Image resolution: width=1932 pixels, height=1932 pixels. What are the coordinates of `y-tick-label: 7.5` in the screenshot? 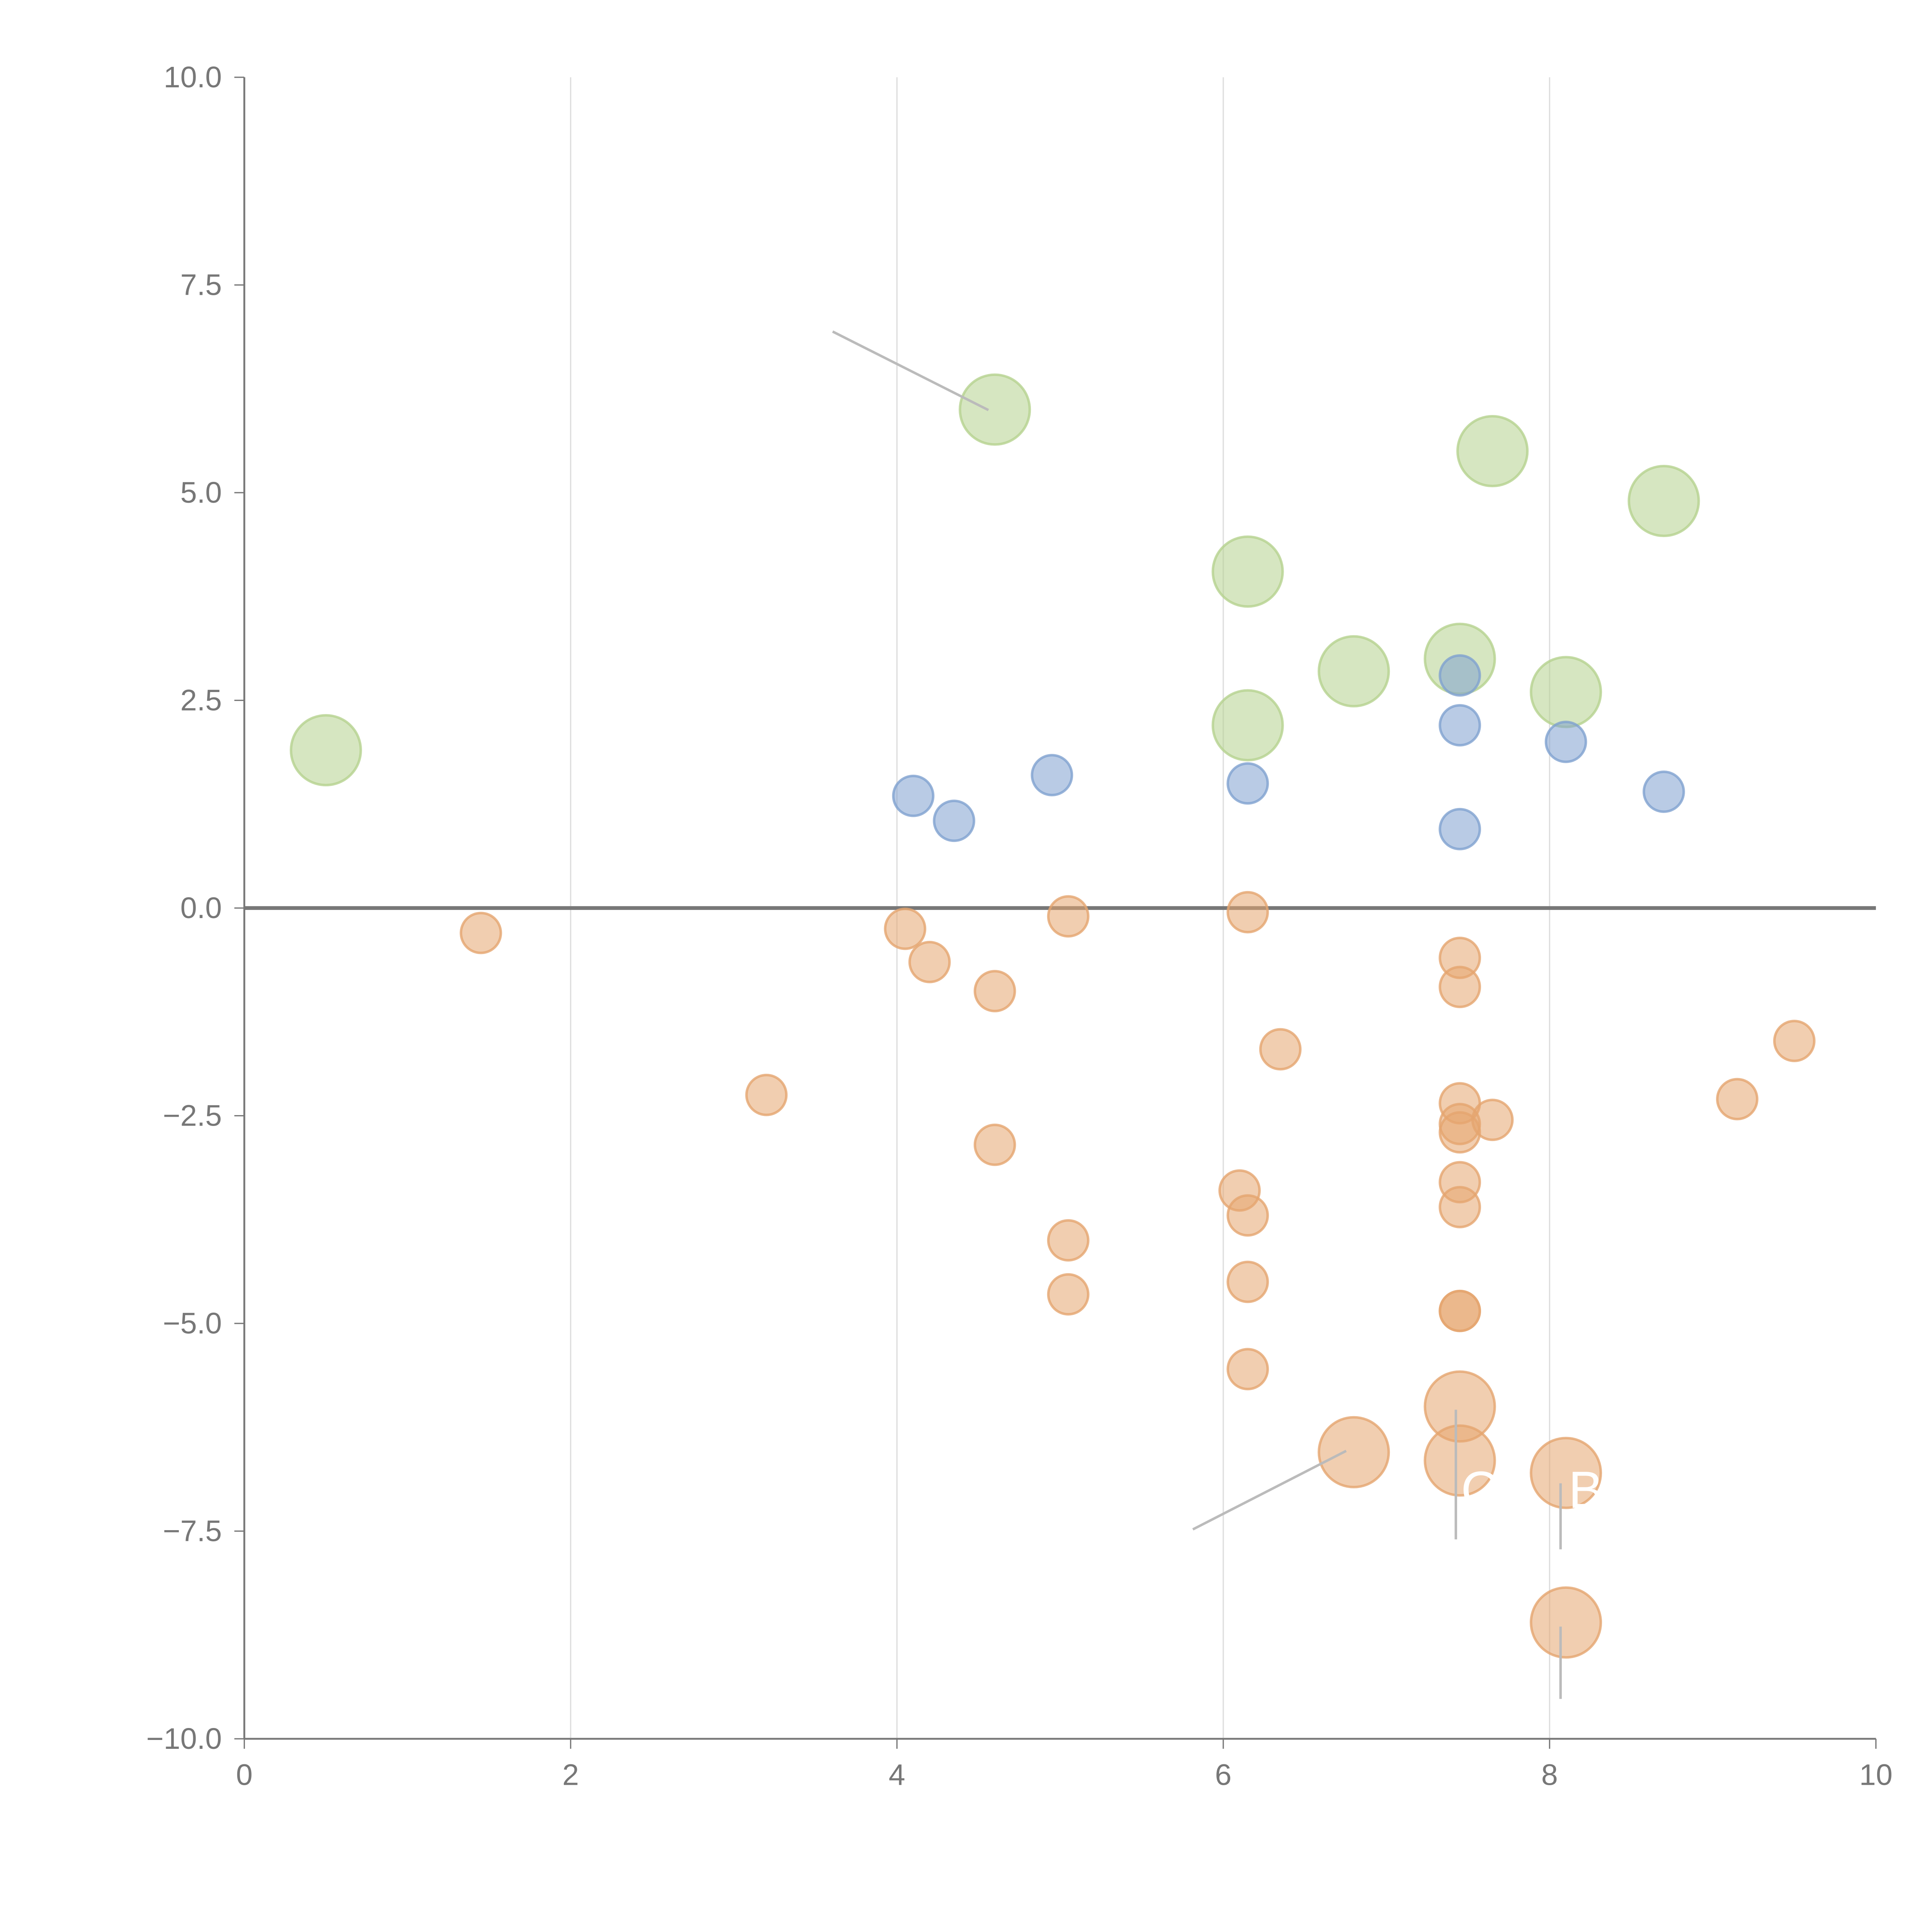 It's located at (201, 284).